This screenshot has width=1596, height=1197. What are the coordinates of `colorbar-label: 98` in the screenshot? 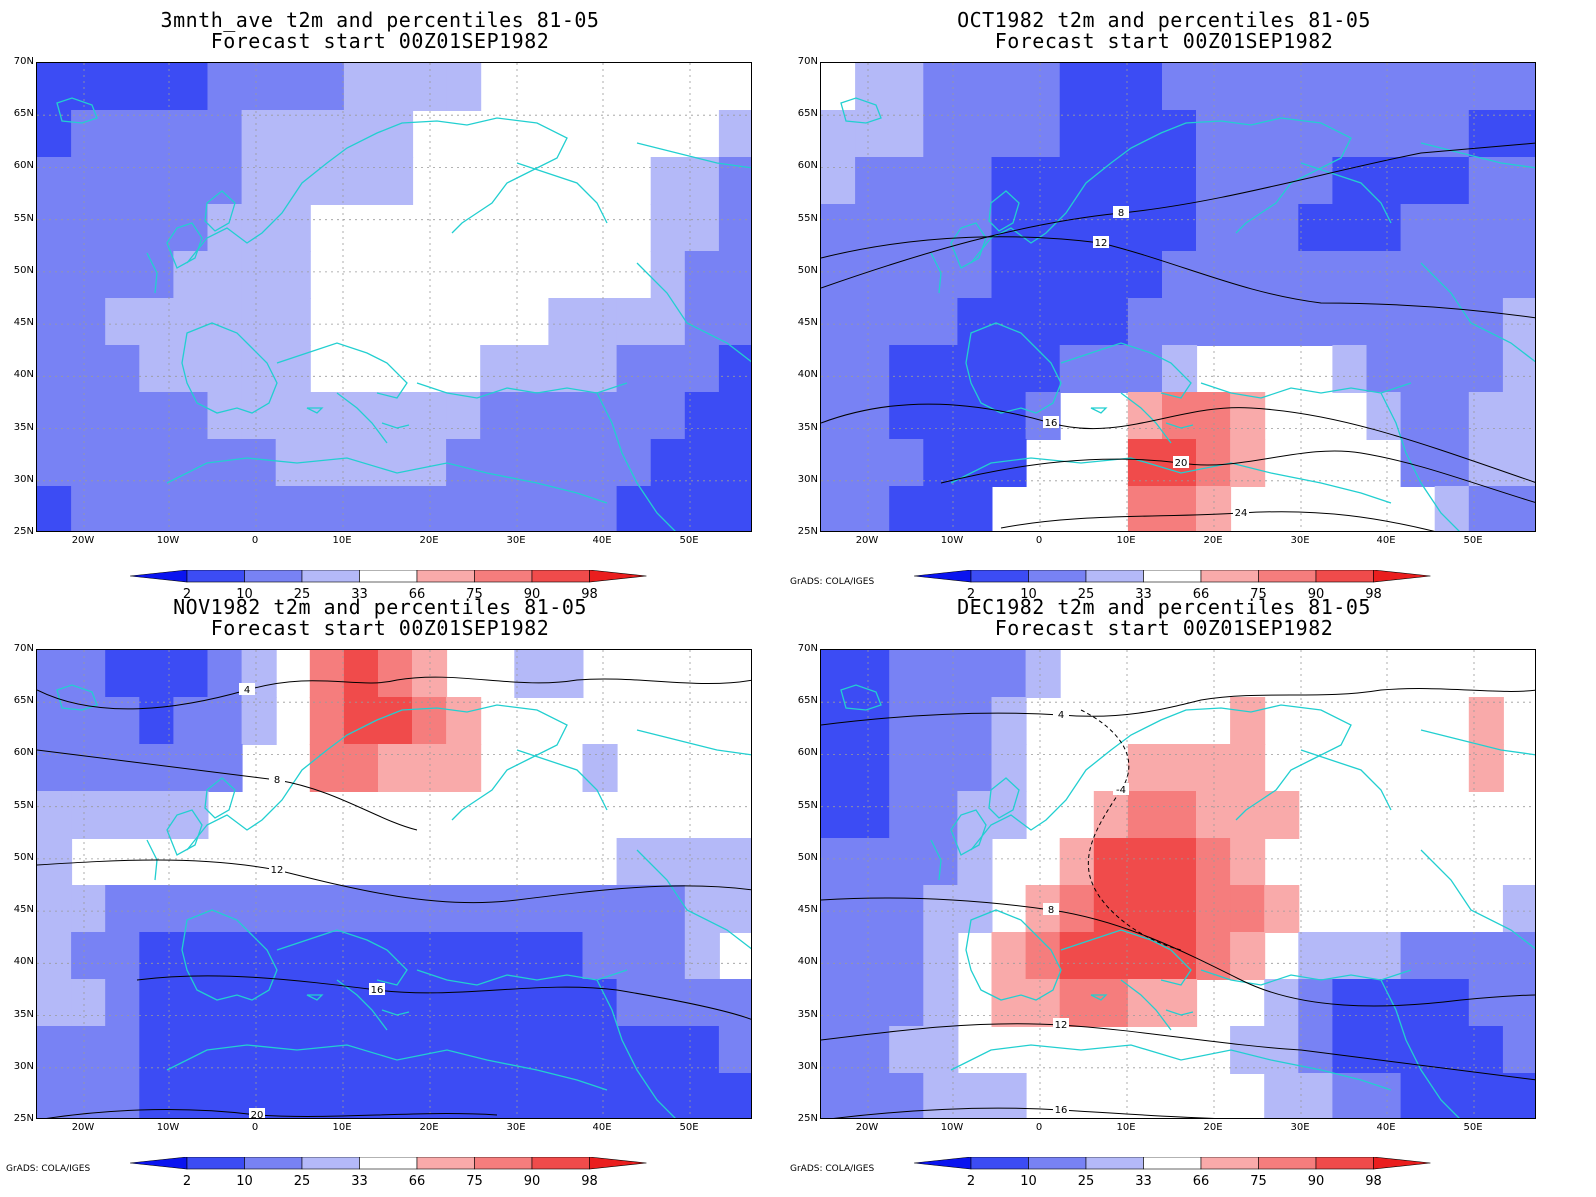 It's located at (589, 594).